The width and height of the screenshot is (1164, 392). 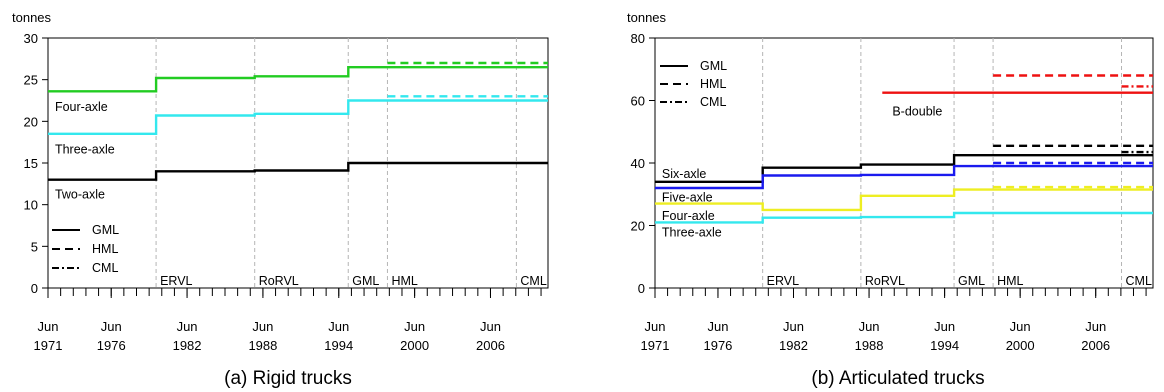 What do you see at coordinates (783, 281) in the screenshot?
I see `panel-2-event-label: ERVL` at bounding box center [783, 281].